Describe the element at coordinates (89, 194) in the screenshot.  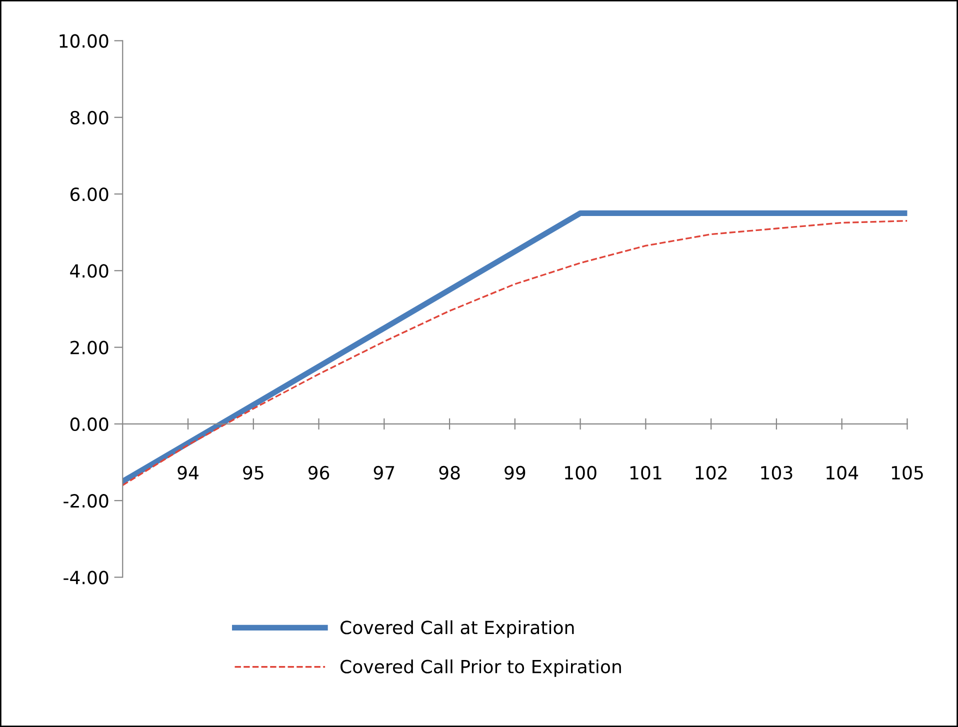
I see `y-tick-label: 6.00` at that location.